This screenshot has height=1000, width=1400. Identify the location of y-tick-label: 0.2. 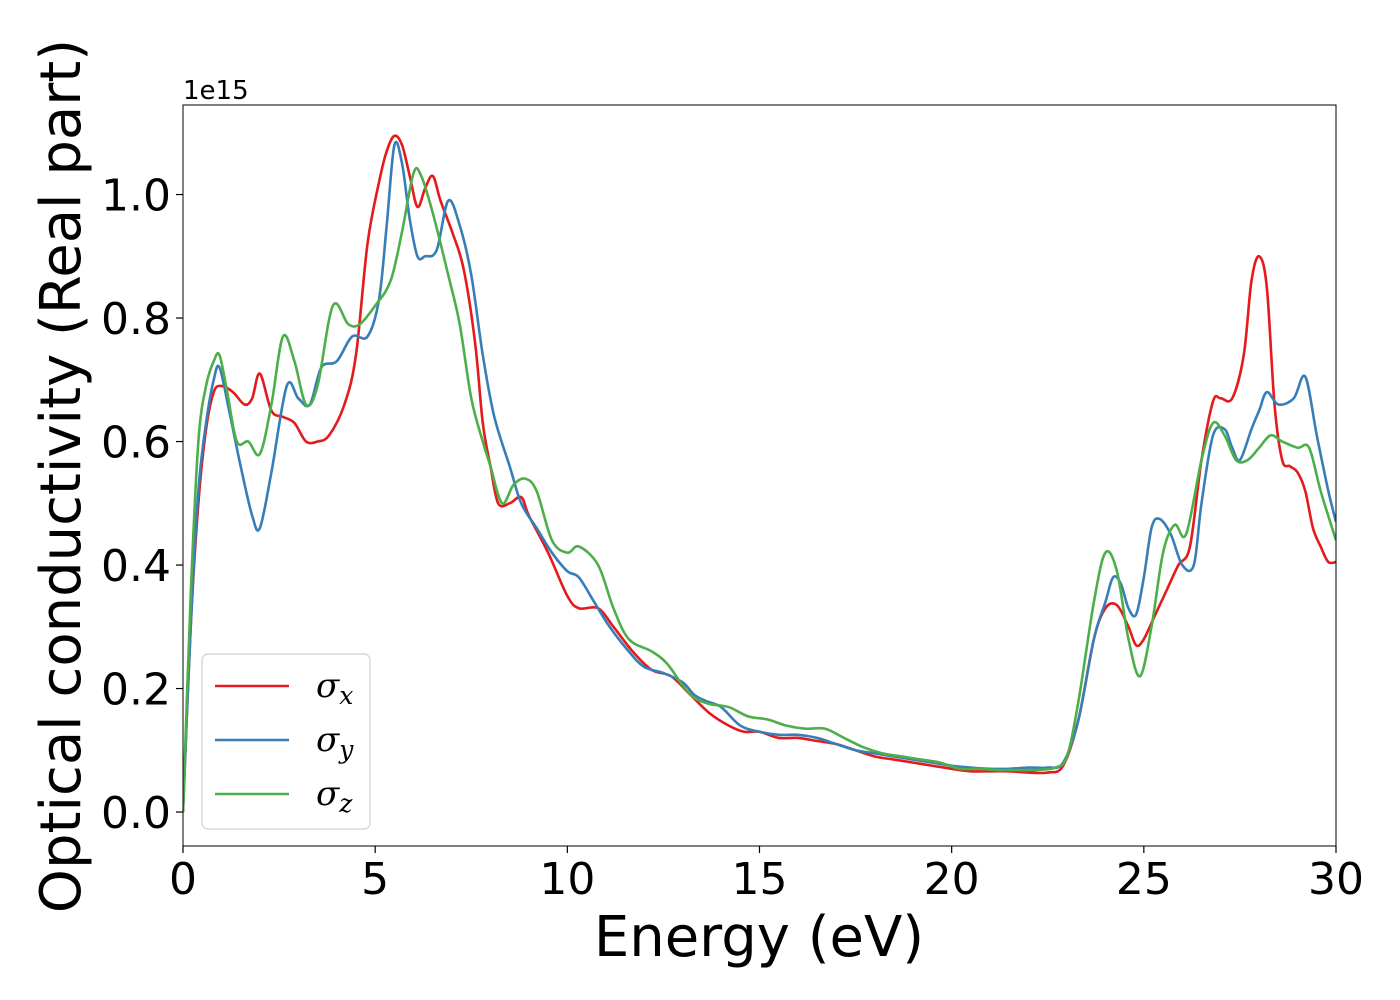
(136, 690).